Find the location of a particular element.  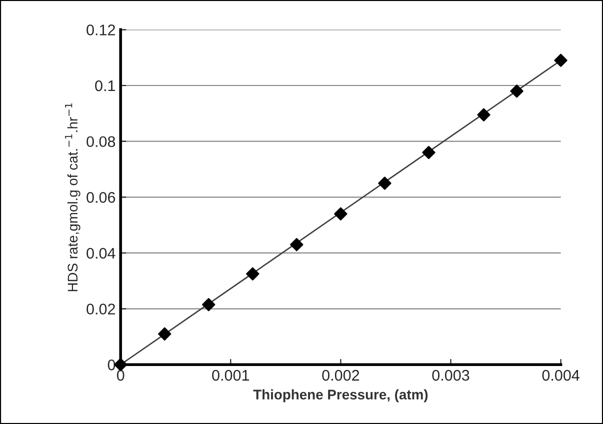

x-tick-label: 0 is located at coordinates (120, 375).